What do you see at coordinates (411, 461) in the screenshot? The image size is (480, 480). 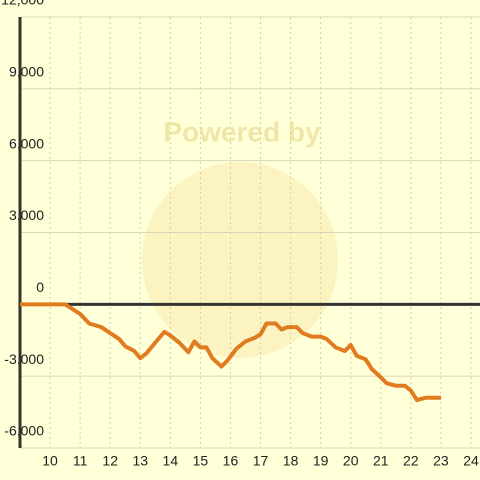 I see `x-tick-label: 22` at bounding box center [411, 461].